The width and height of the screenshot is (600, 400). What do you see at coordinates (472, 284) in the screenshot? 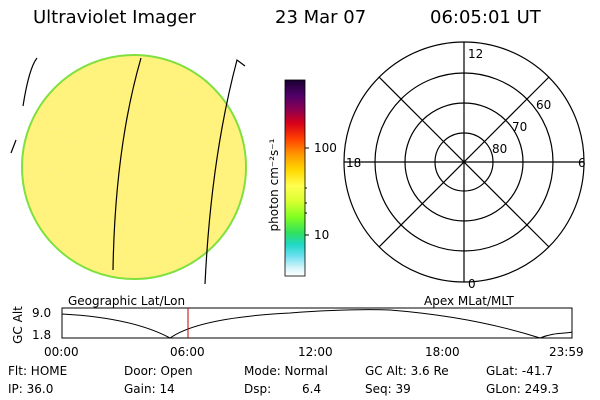
I see `mlt-label-0: 0` at bounding box center [472, 284].